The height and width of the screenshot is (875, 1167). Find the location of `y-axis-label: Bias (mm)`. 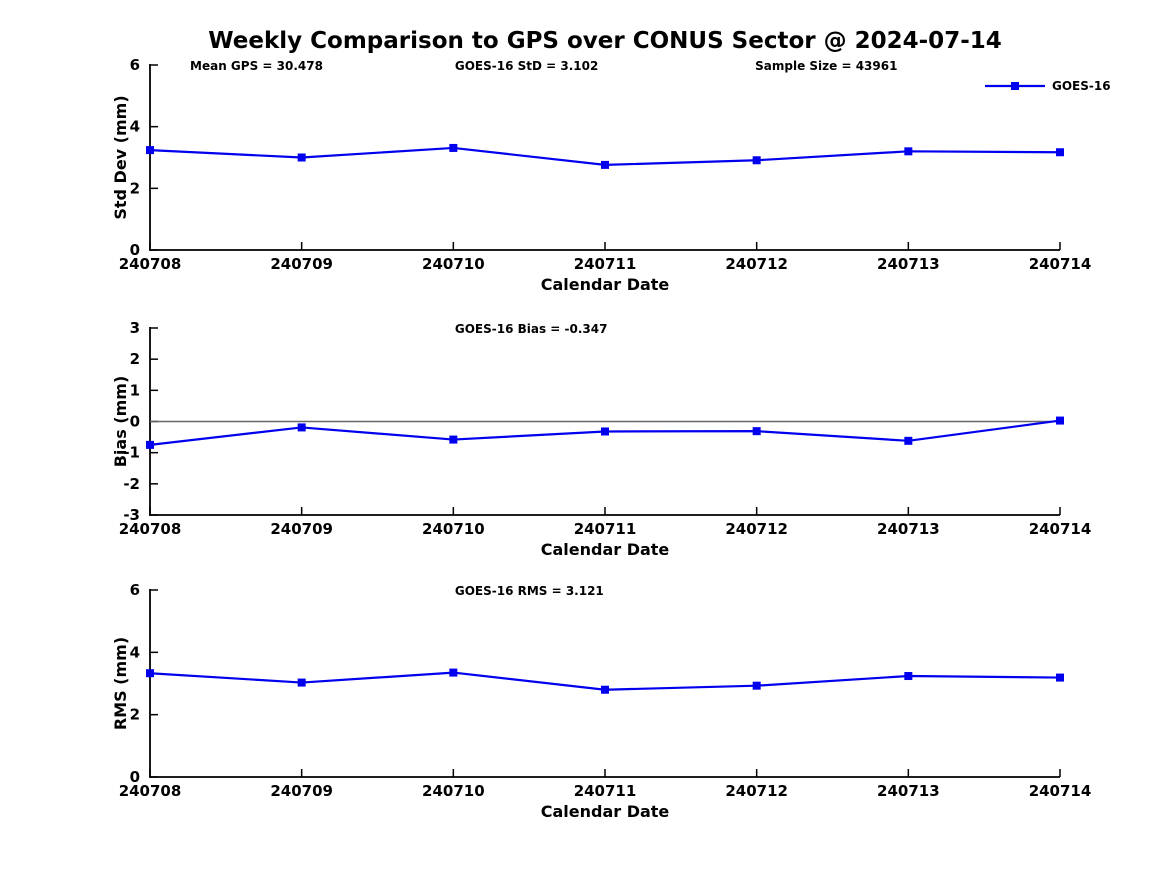

y-axis-label: Bias (mm) is located at coordinates (120, 422).